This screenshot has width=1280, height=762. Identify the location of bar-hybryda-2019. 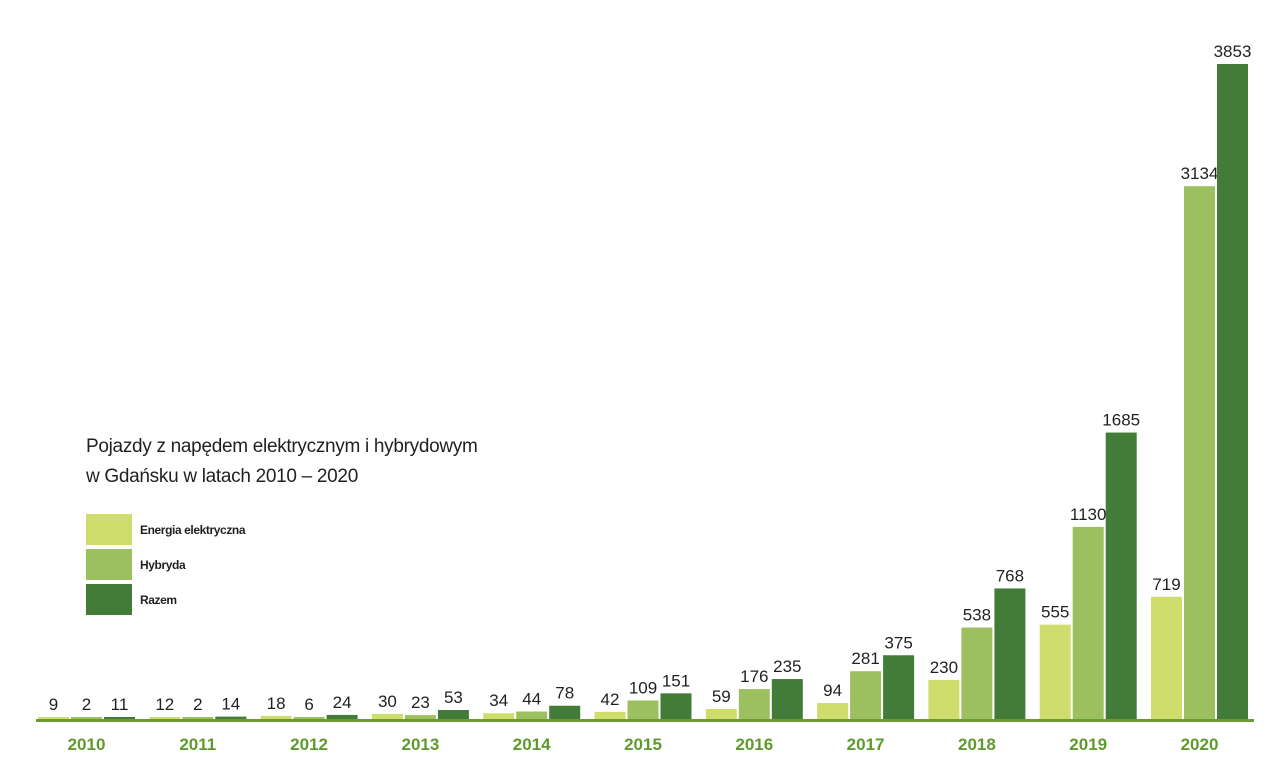
(1088, 622).